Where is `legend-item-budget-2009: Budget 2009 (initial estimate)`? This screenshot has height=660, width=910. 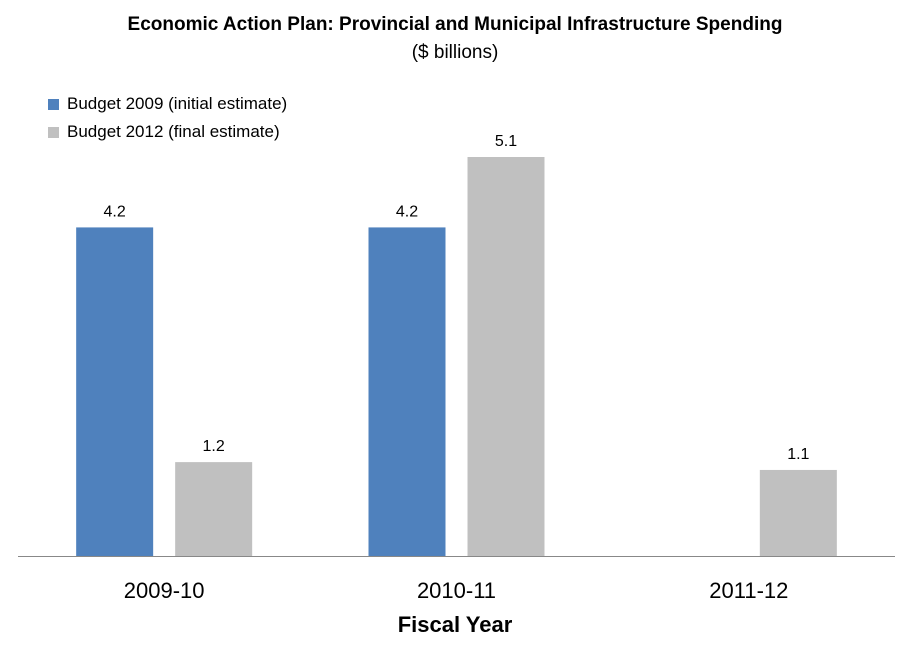 legend-item-budget-2009: Budget 2009 (initial estimate) is located at coordinates (167, 104).